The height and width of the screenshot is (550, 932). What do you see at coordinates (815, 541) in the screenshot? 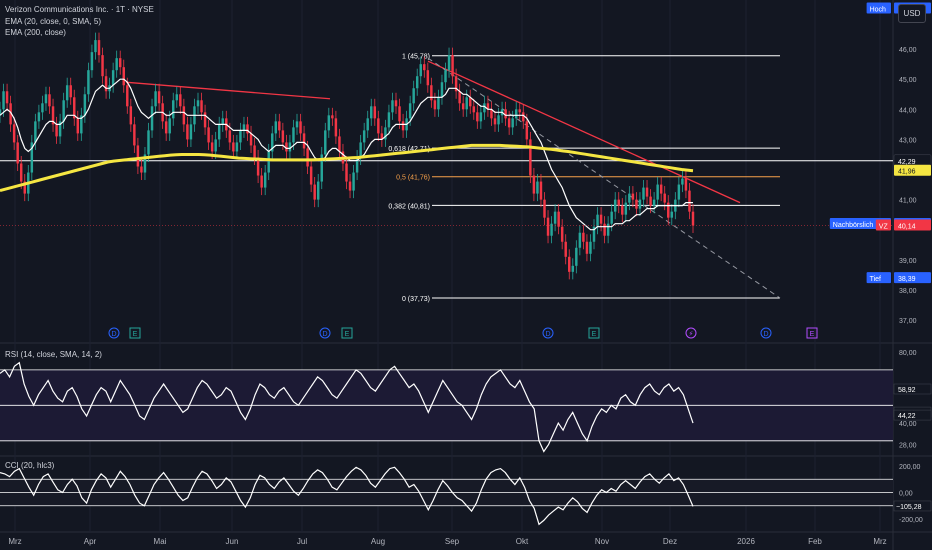
I see `x-tick-label: Feb` at bounding box center [815, 541].